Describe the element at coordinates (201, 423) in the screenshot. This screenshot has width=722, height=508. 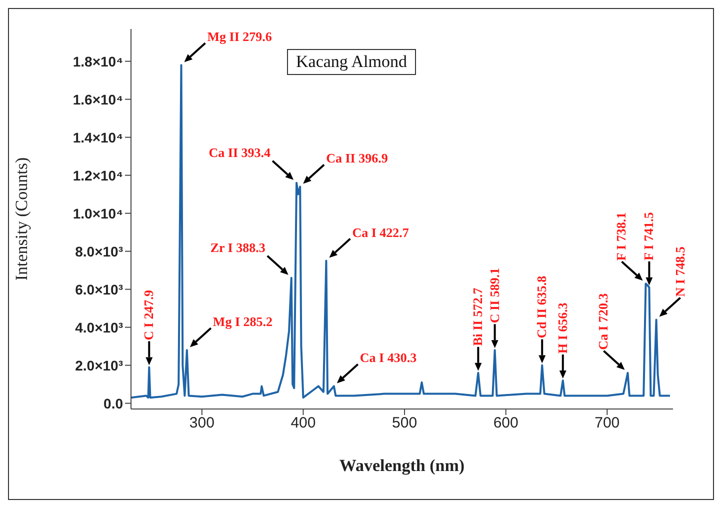
I see `x-tick-label: 300` at that location.